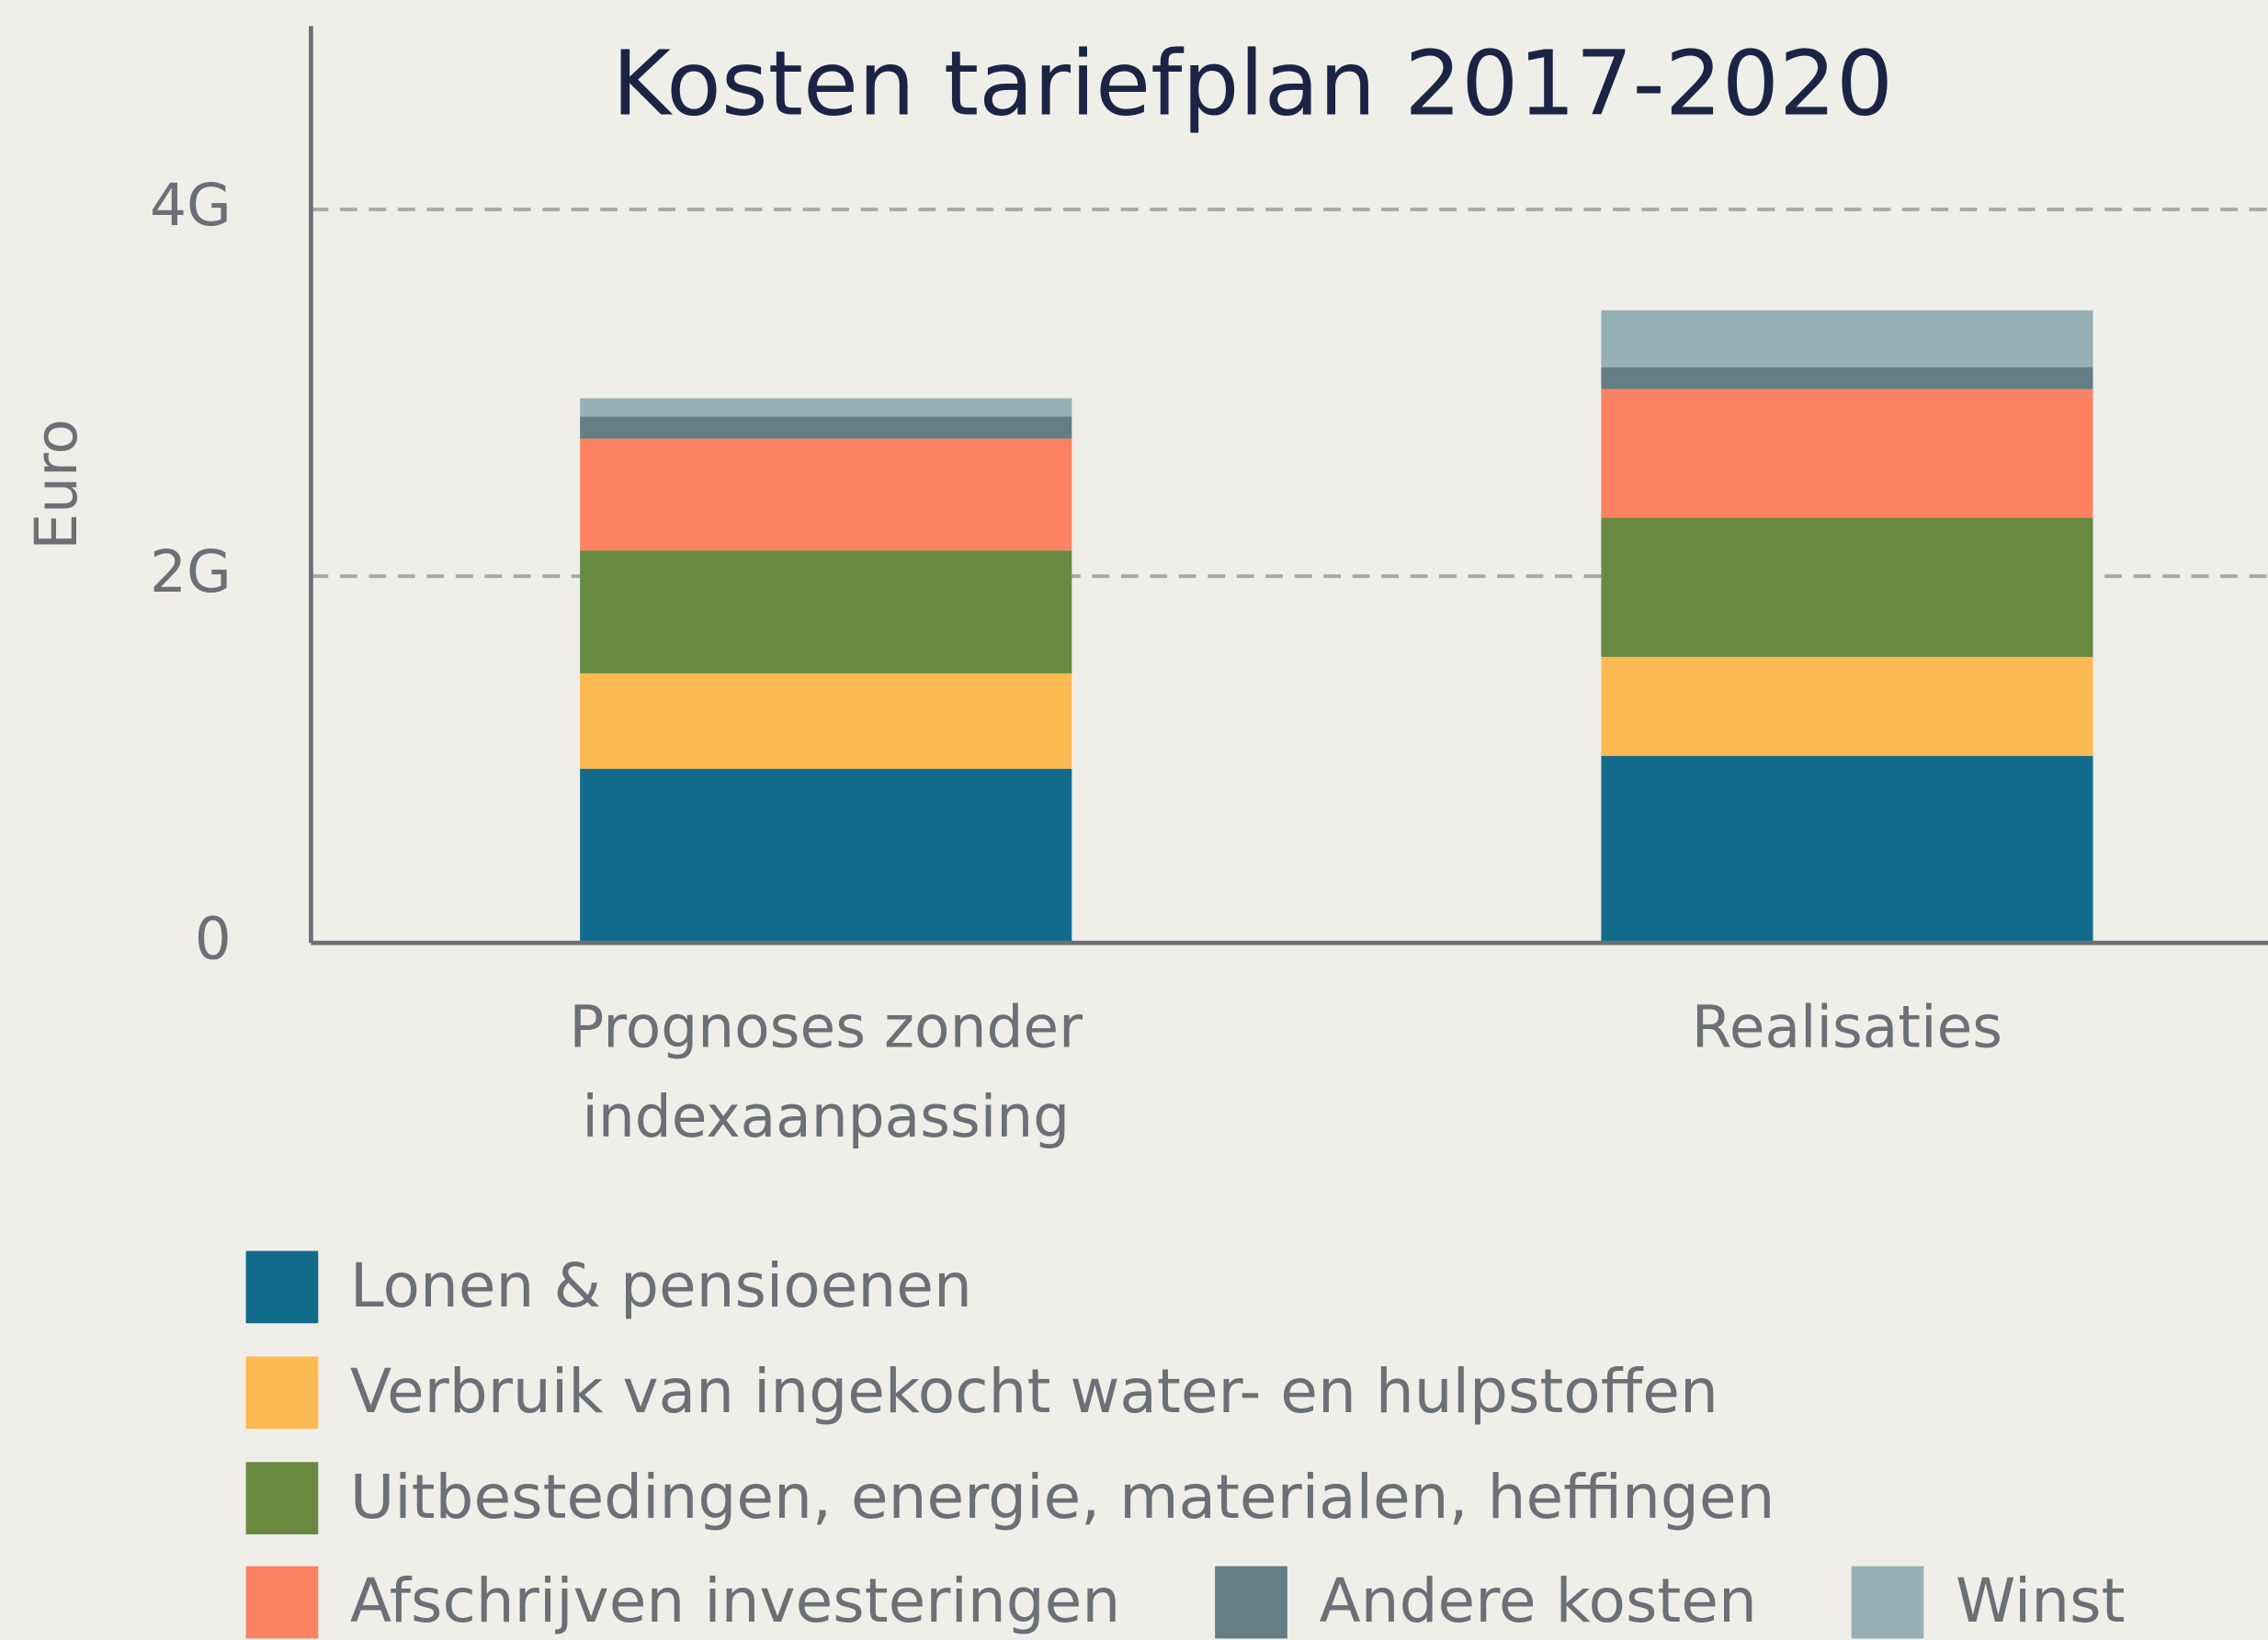  I want to click on x-tick-label-box: Realisaties, so click(1847, 1028).